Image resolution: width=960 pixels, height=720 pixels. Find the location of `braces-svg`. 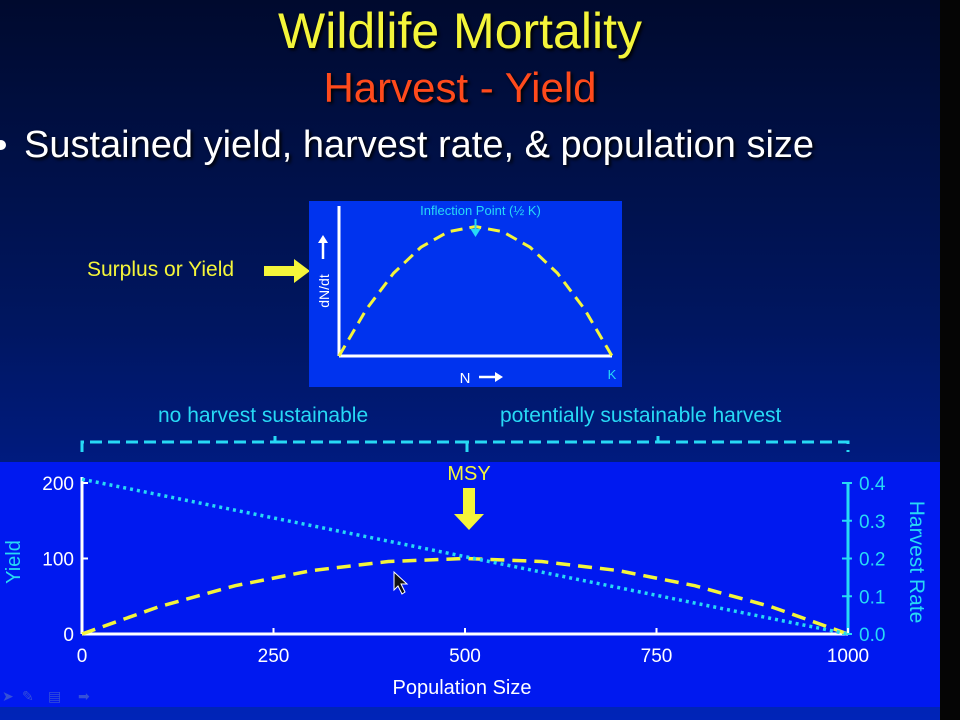

braces-svg is located at coordinates (465, 444).